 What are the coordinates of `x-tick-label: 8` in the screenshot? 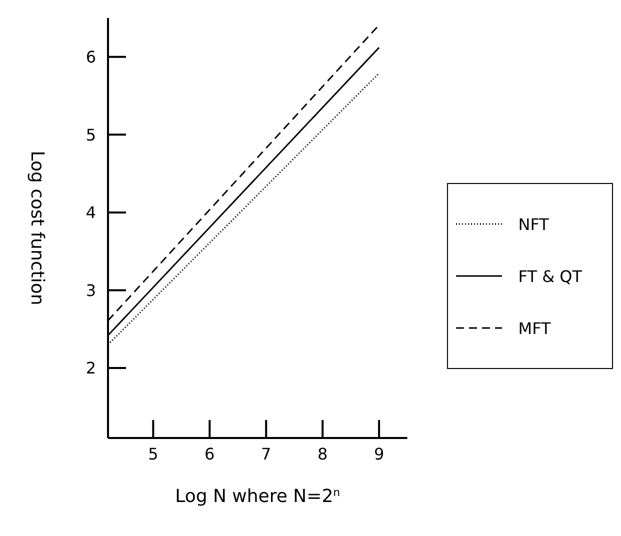 It's located at (322, 454).